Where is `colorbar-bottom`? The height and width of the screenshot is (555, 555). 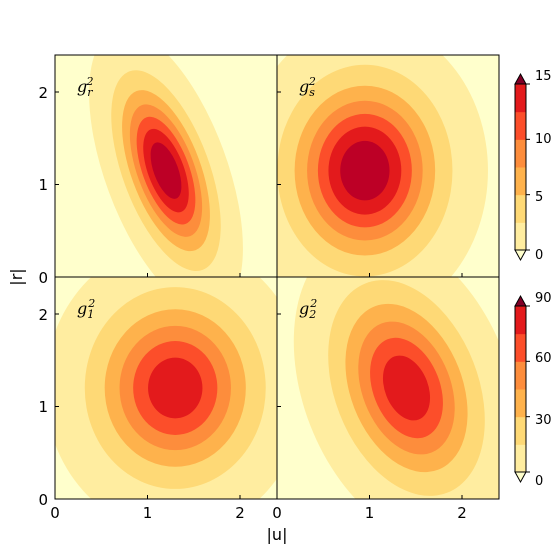 colorbar-bottom is located at coordinates (522, 389).